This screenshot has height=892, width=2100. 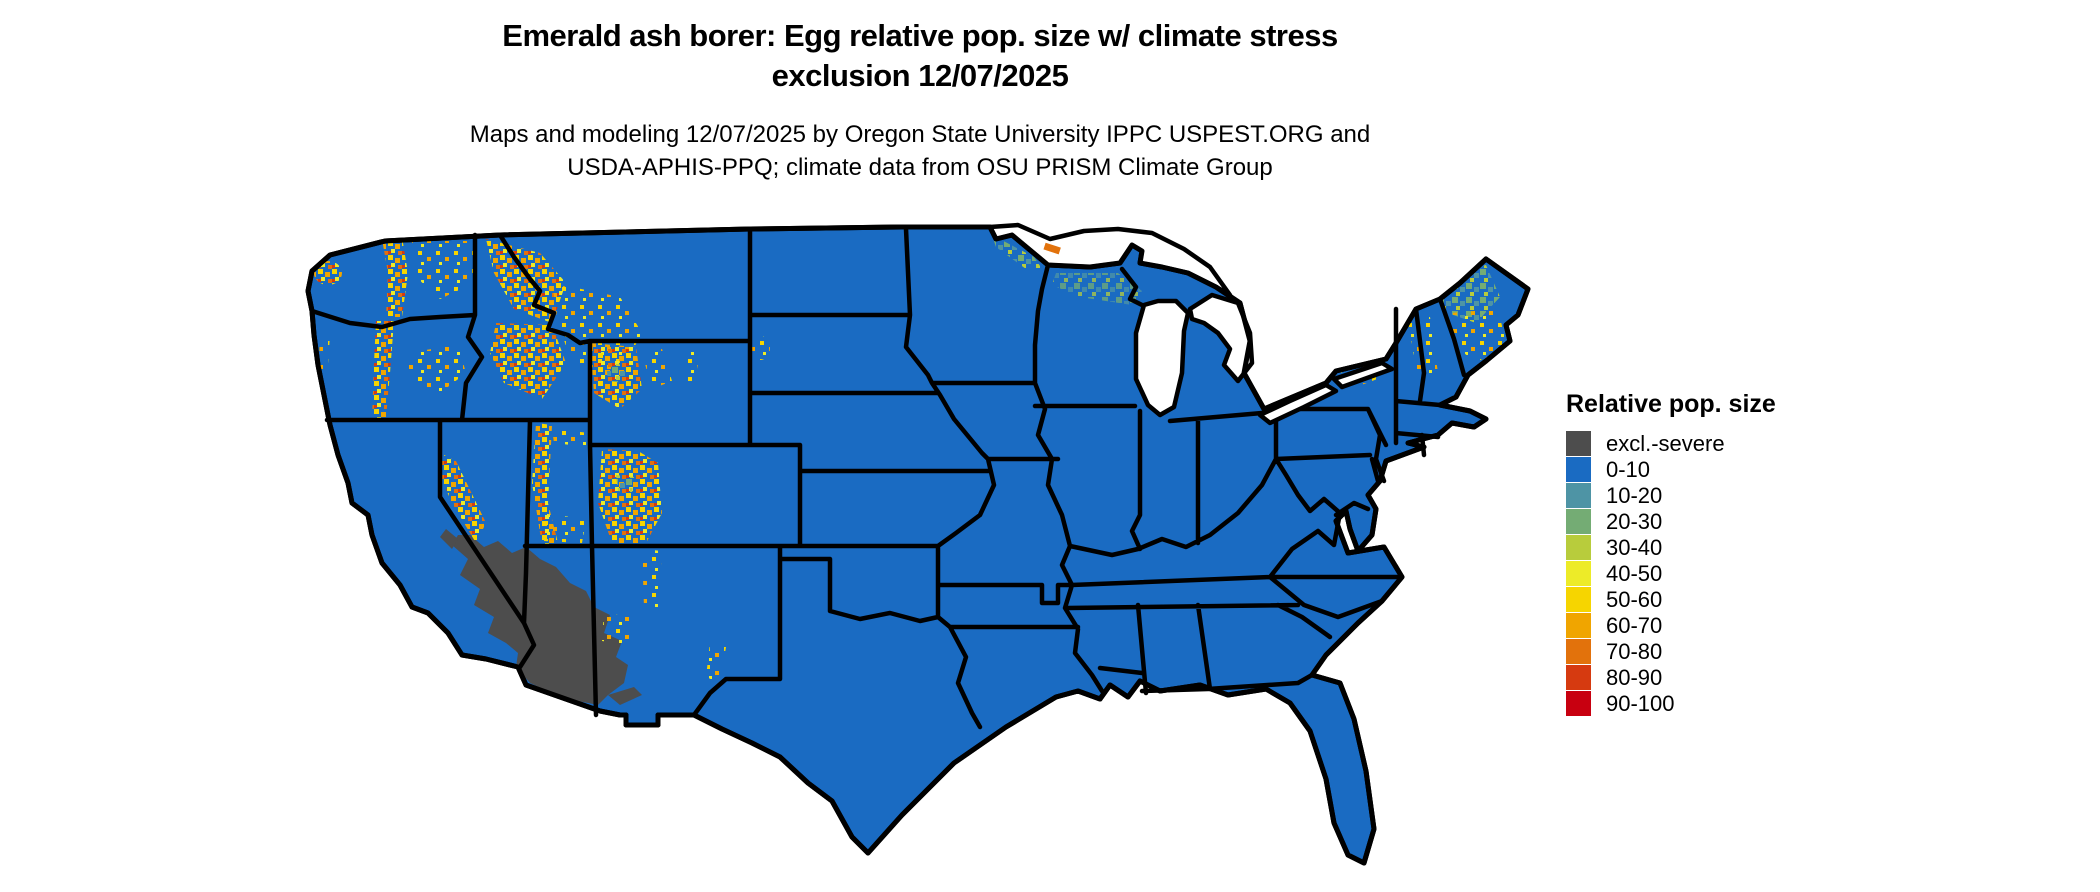 What do you see at coordinates (1298, 404) in the screenshot?
I see `lake-erie` at bounding box center [1298, 404].